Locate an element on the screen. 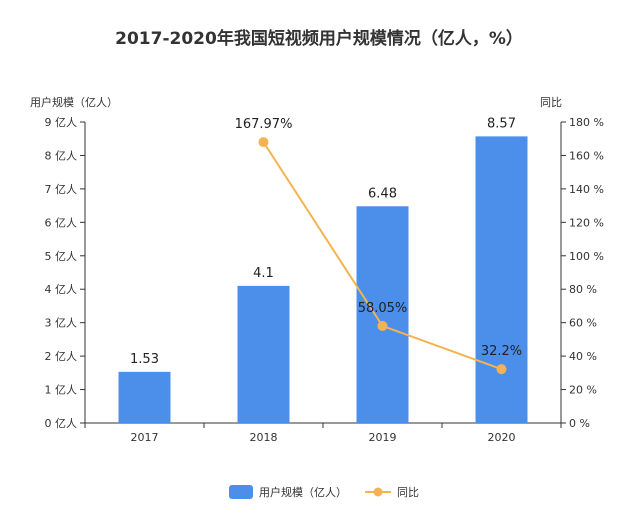  right-tick-label: 80 % is located at coordinates (583, 289).